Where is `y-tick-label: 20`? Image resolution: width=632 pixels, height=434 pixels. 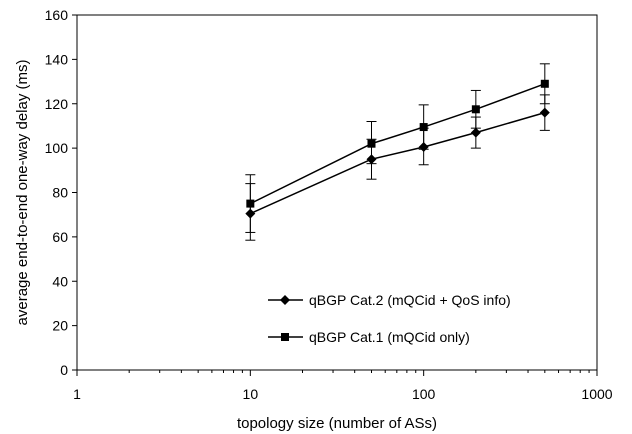 y-tick-label: 20 is located at coordinates (60, 326).